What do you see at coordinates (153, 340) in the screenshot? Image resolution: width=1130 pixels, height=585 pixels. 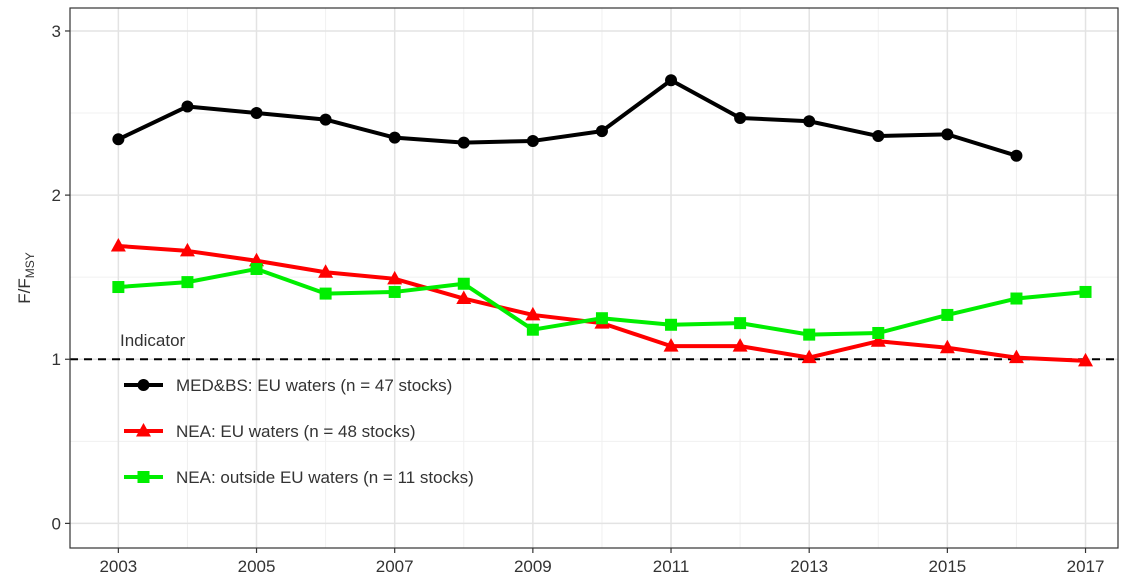 I see `legend-title: Indicator` at bounding box center [153, 340].